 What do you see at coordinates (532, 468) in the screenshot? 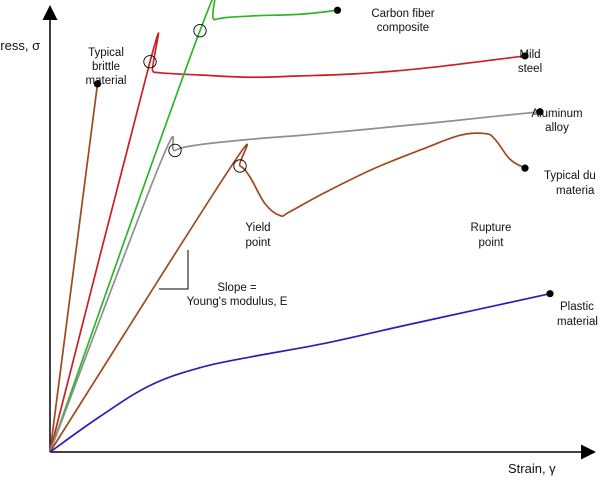
I see `x-axis-label: Strain, γ` at bounding box center [532, 468].